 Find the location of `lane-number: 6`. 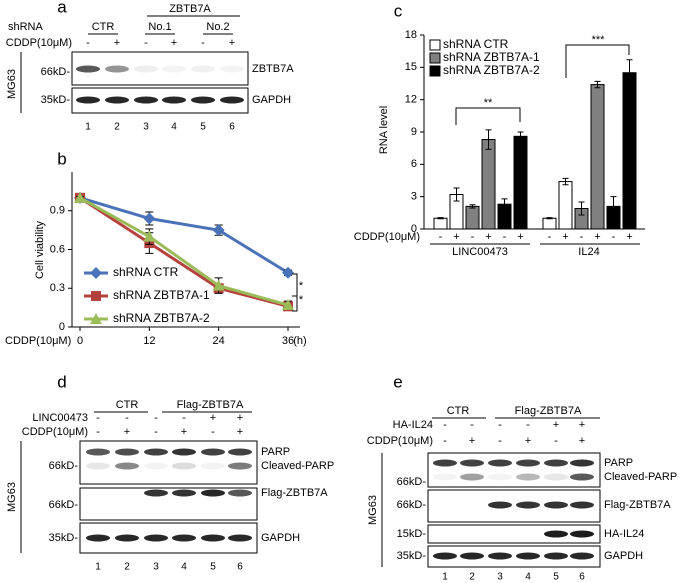

lane-number: 6 is located at coordinates (232, 127).